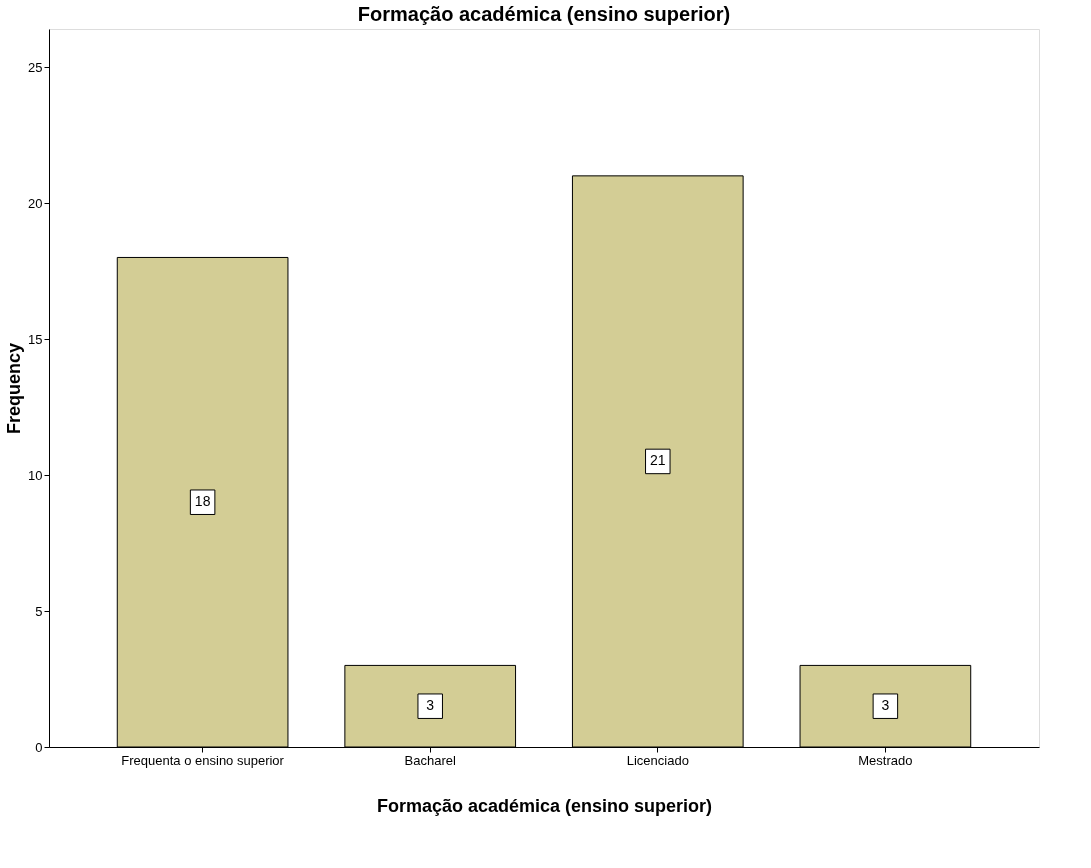 The image size is (1091, 868). I want to click on y-tick-label: 15, so click(35, 339).